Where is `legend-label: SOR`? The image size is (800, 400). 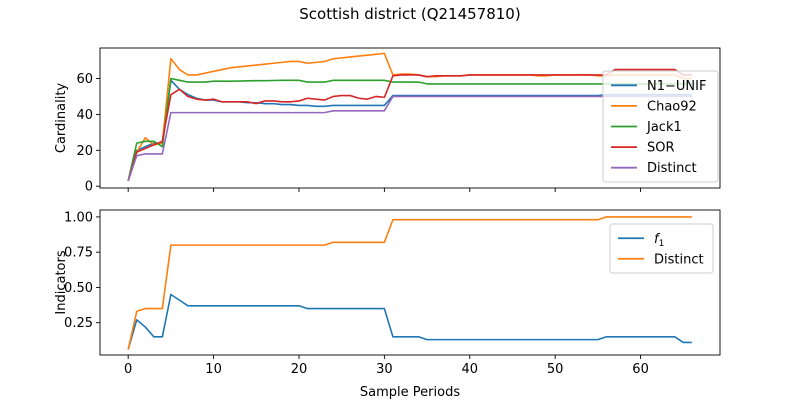 legend-label: SOR is located at coordinates (661, 148).